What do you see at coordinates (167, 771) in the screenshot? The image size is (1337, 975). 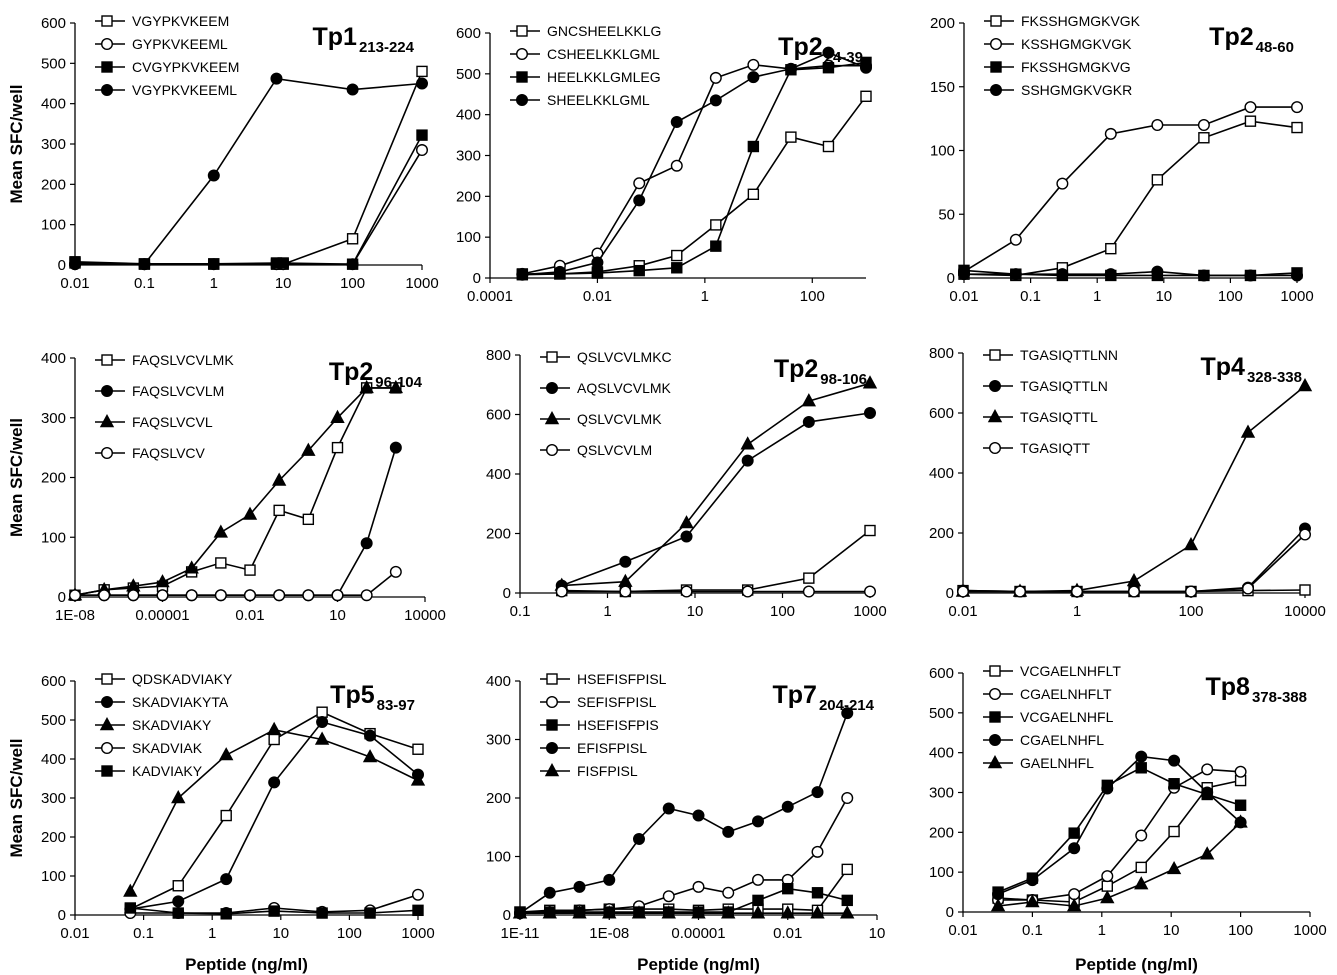 I see `legend-label: KADVIAKY` at bounding box center [167, 771].